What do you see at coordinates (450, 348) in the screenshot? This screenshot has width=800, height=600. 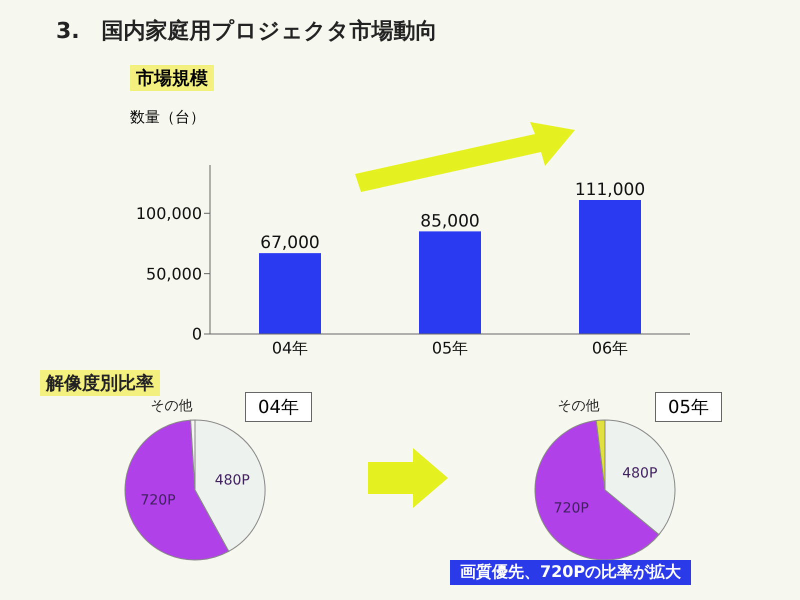 I see `x-tick-label: 05年` at bounding box center [450, 348].